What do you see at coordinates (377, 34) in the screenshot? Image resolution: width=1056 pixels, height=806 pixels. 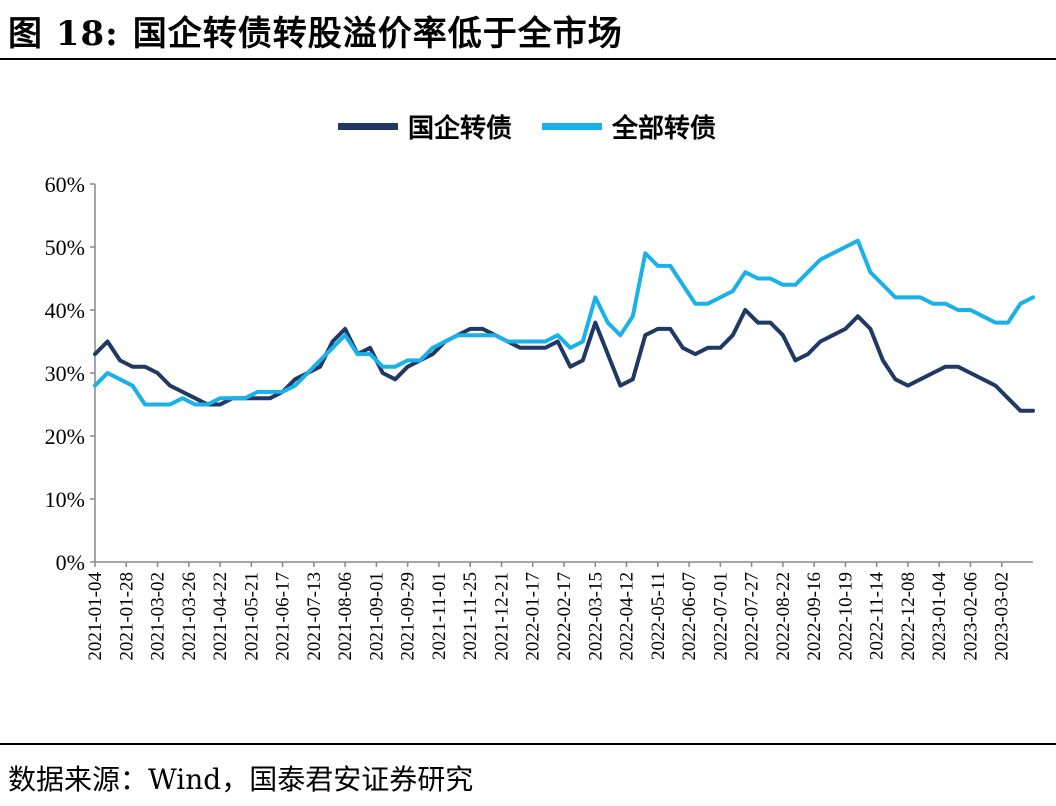 I see `figure-title-text: 国企转债转股溢价率低于全市场` at bounding box center [377, 34].